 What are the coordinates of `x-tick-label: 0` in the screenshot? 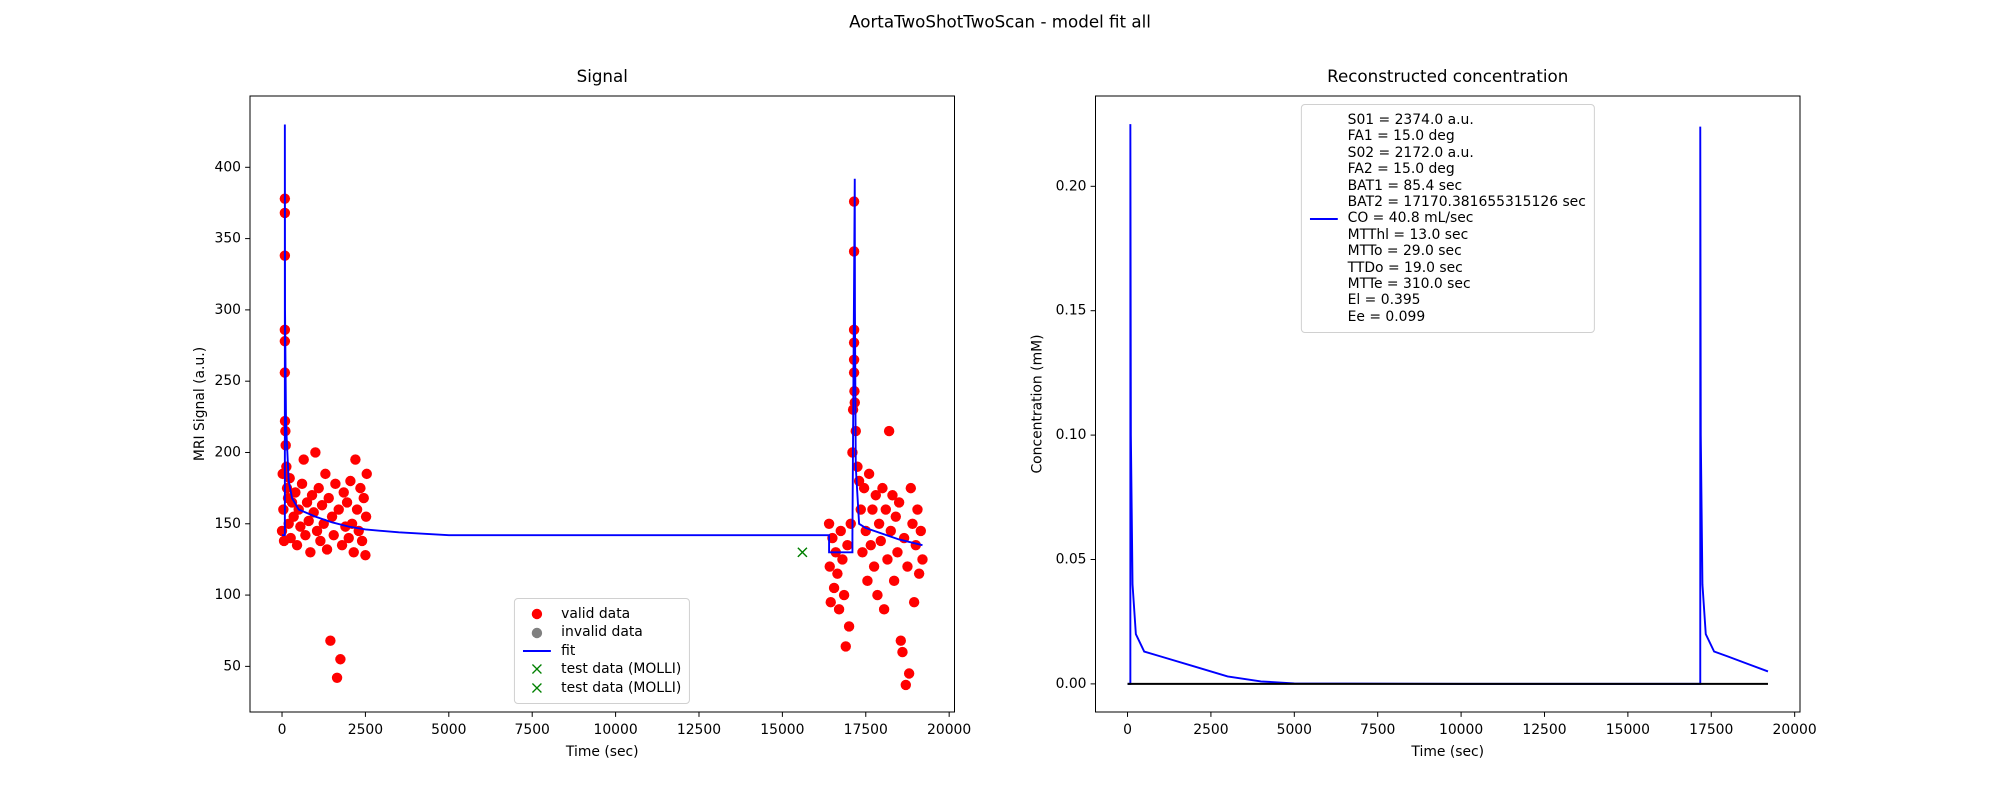 It's located at (282, 730).